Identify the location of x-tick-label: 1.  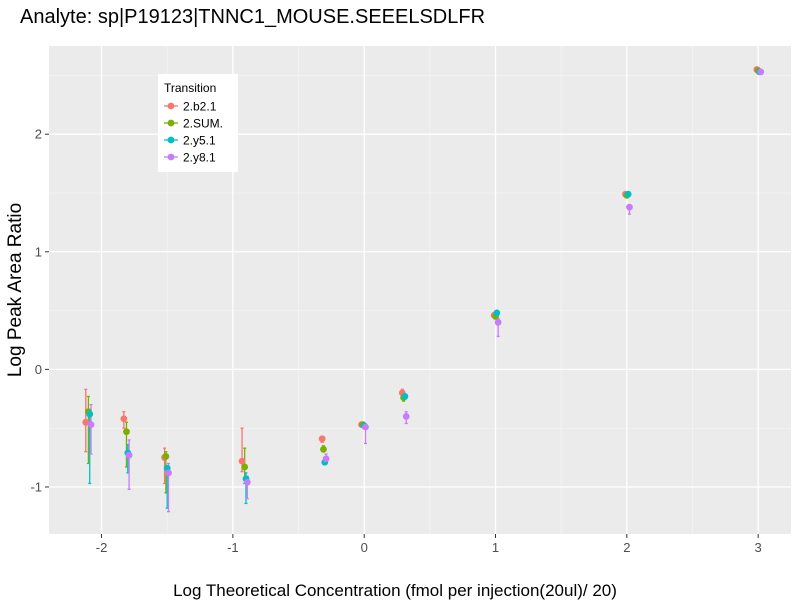
(495, 547).